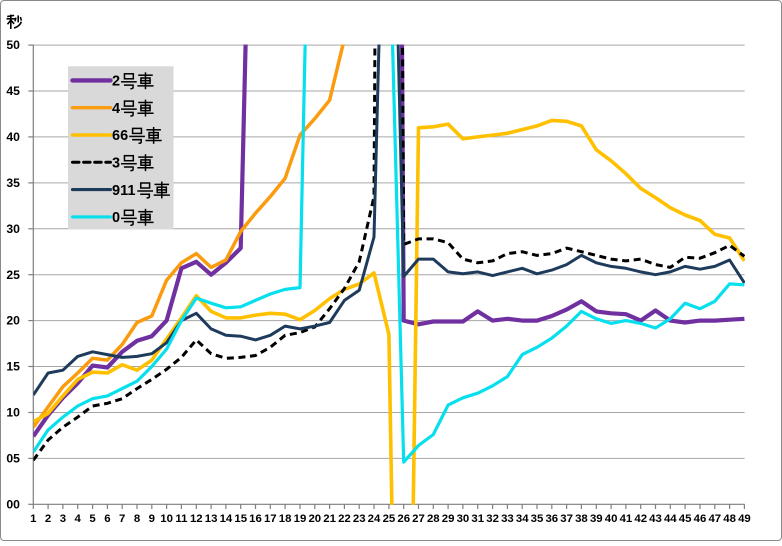  I want to click on svg-text: 39, so click(596, 519).